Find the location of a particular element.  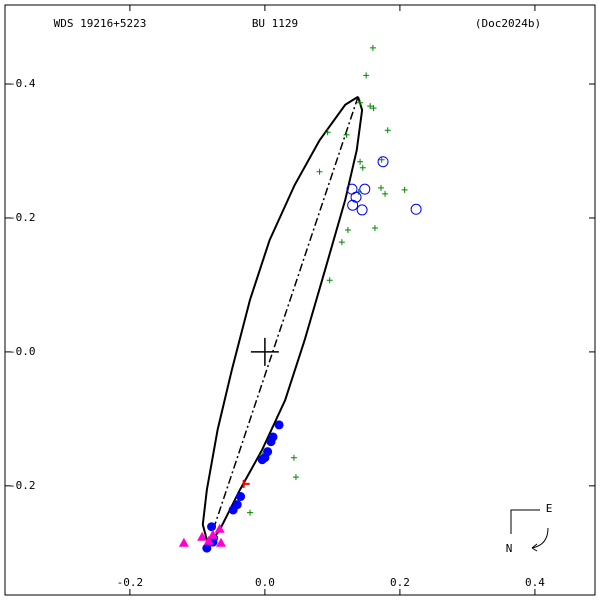

x-tick-label: 0.0 is located at coordinates (265, 582).